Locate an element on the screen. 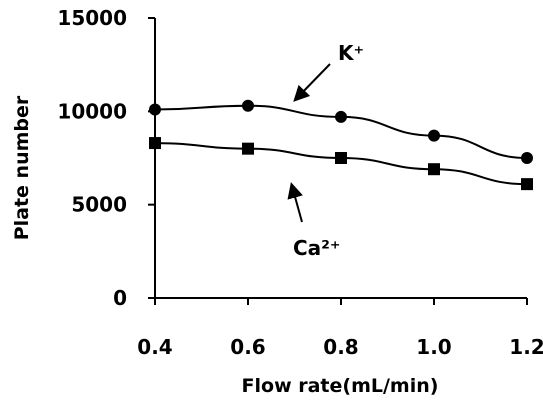  x-tick-label: 0.8 is located at coordinates (340, 347).